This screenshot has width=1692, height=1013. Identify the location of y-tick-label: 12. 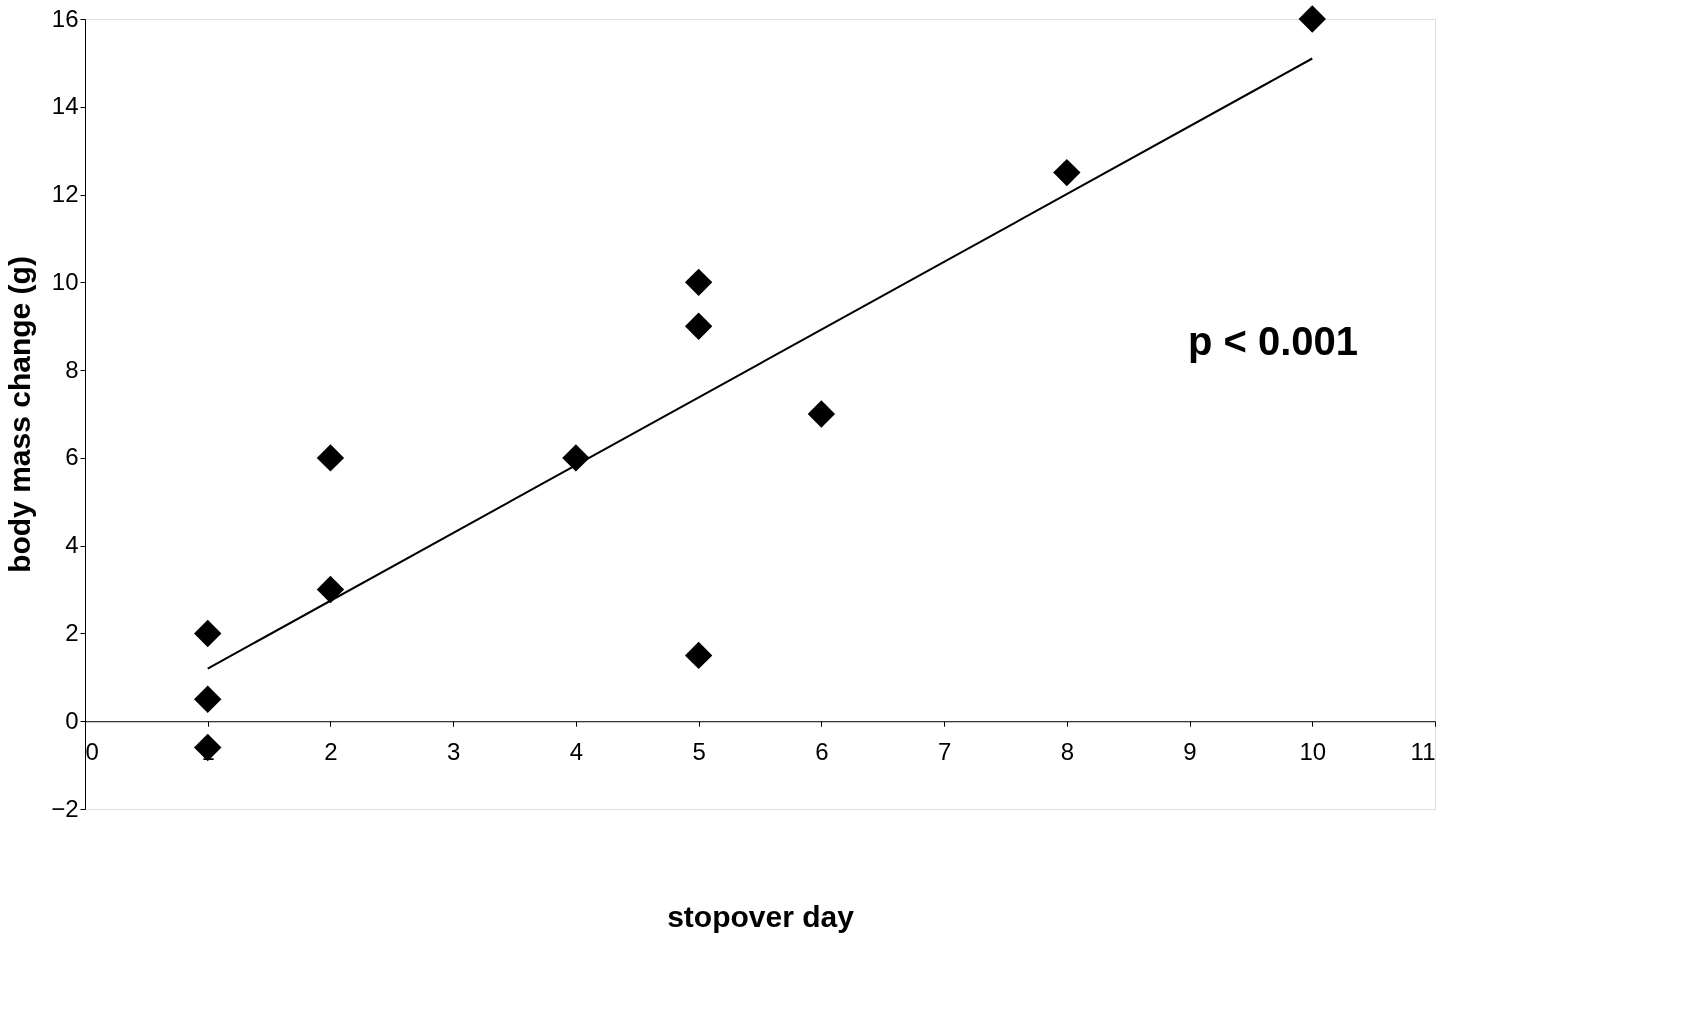
(65, 194).